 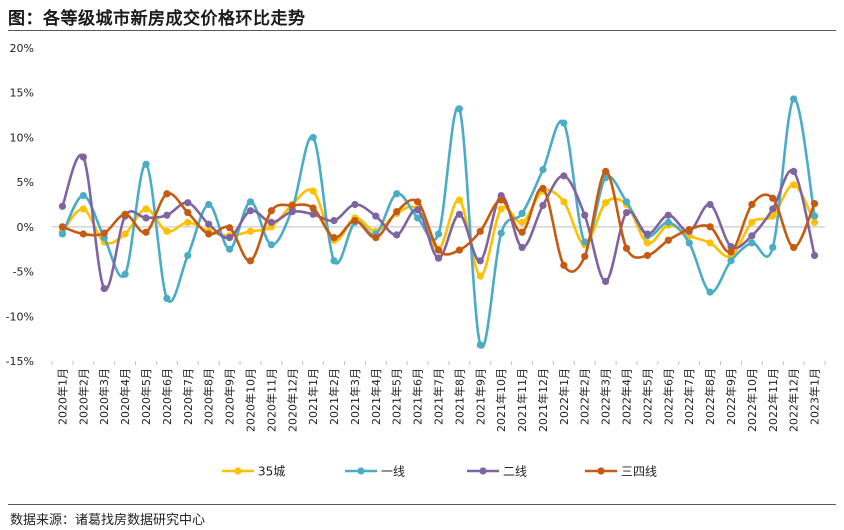 I want to click on x-tick-label: 2021年12月, so click(x=543, y=400).